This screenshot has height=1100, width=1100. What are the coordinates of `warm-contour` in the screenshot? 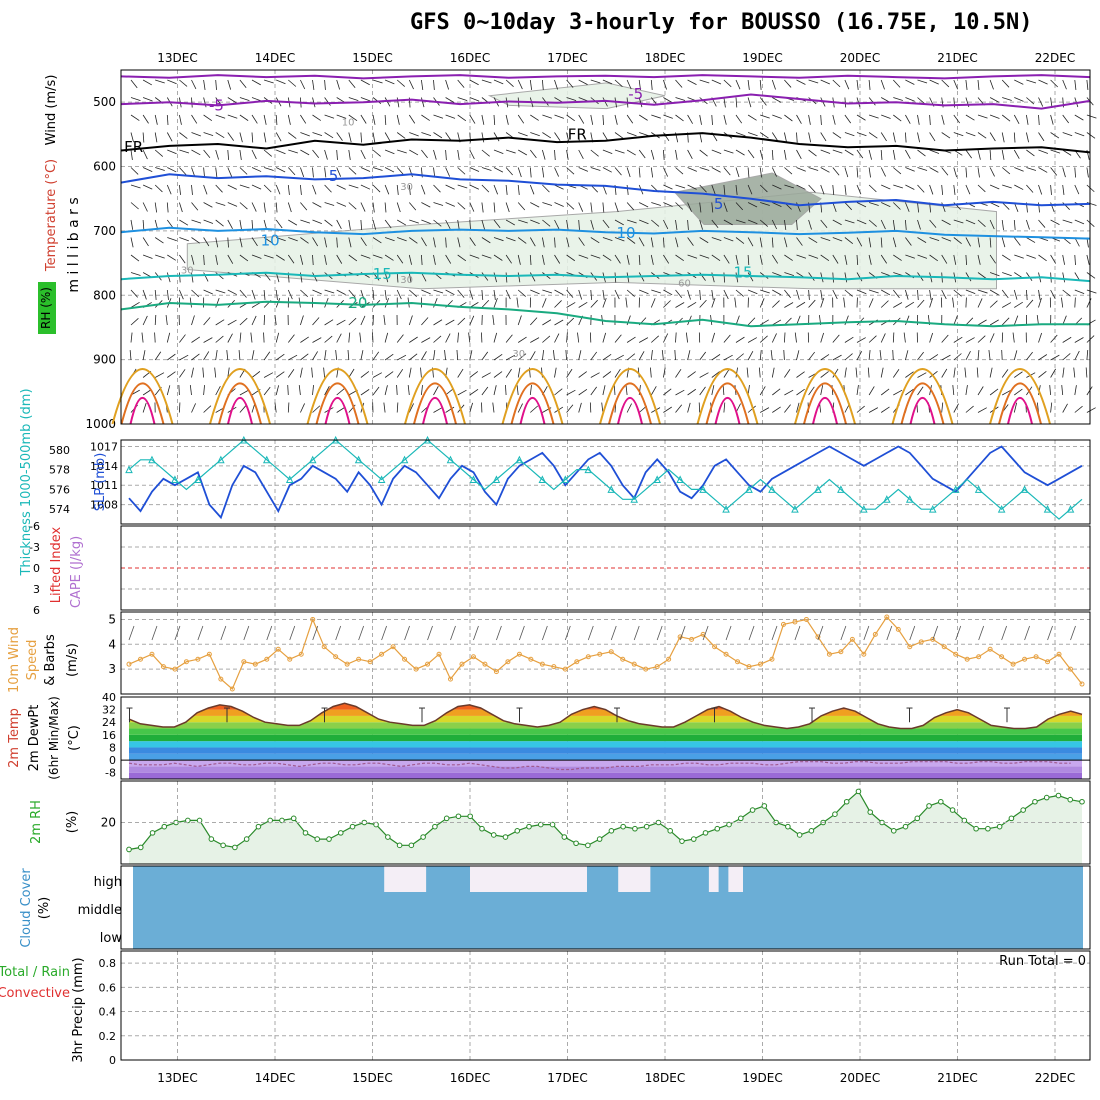 It's located at (1020, 403).